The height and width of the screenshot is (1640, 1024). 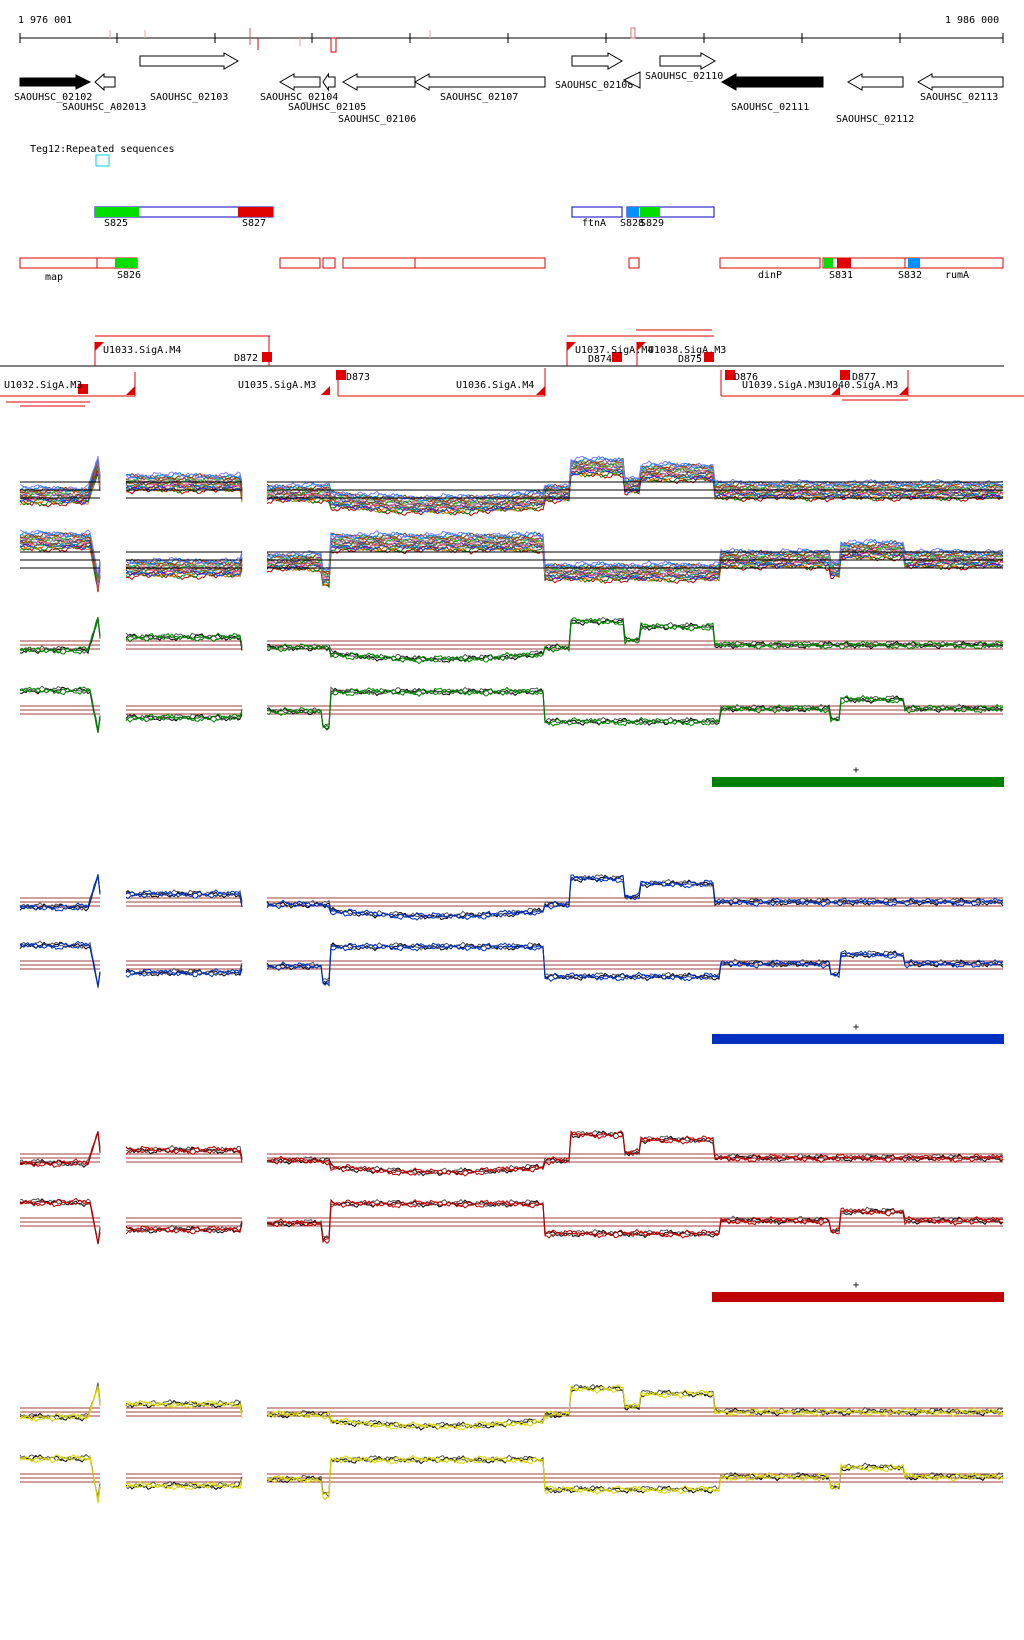 What do you see at coordinates (594, 223) in the screenshot?
I see `operon-label: ftnA` at bounding box center [594, 223].